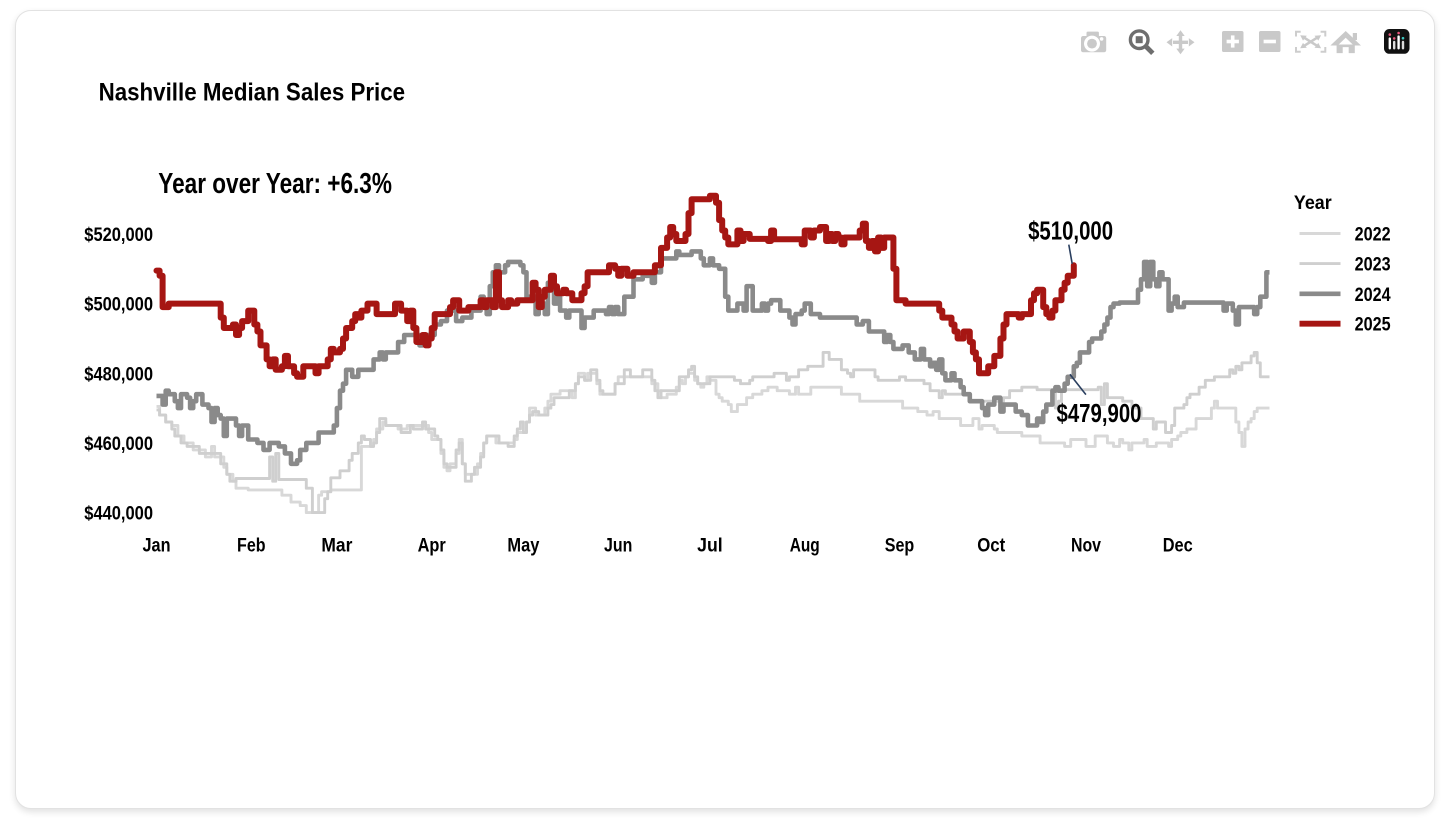  Describe the element at coordinates (157, 546) in the screenshot. I see `svg-text: Jan` at that location.